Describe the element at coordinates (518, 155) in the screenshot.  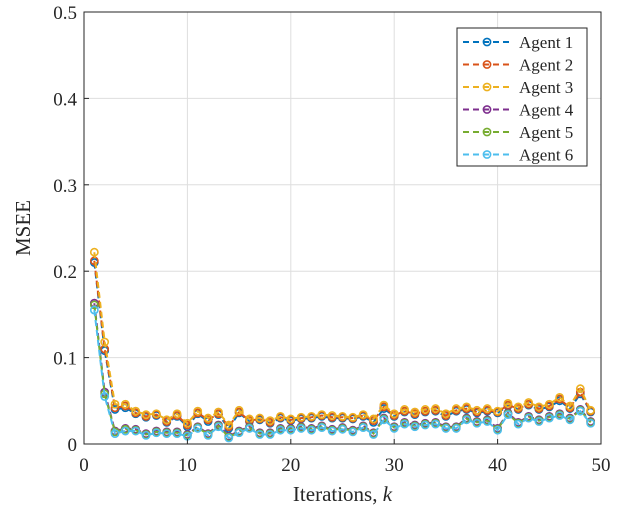
I see `legend-item-agent-6: Agent 6` at that location.